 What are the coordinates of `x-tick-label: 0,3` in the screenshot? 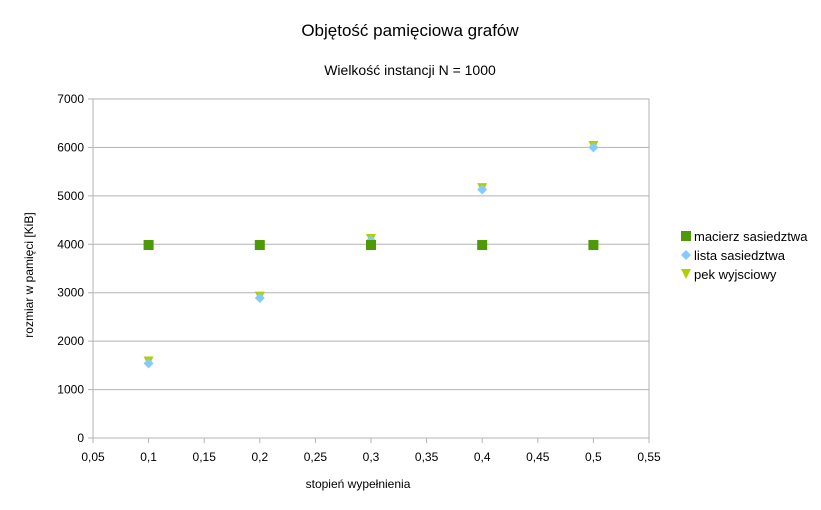 It's located at (371, 457).